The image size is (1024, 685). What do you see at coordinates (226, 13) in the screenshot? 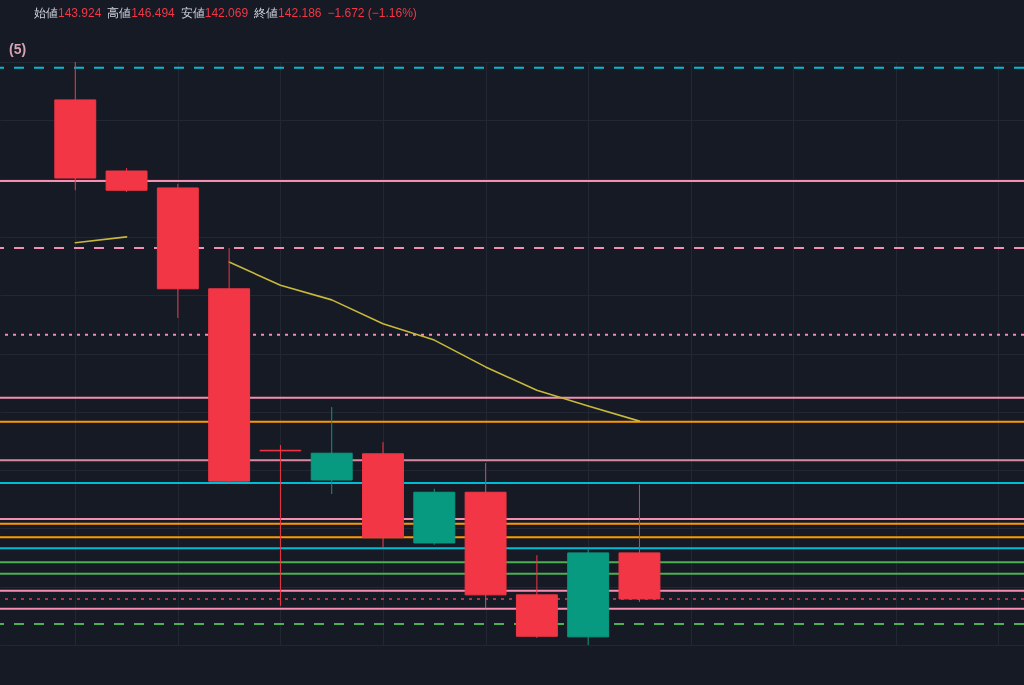
I see `text: 142.069` at bounding box center [226, 13].